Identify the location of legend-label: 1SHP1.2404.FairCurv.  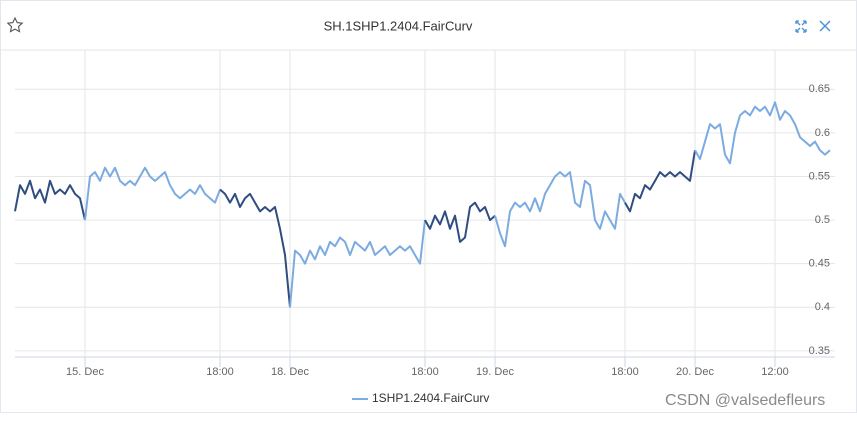
(430, 398).